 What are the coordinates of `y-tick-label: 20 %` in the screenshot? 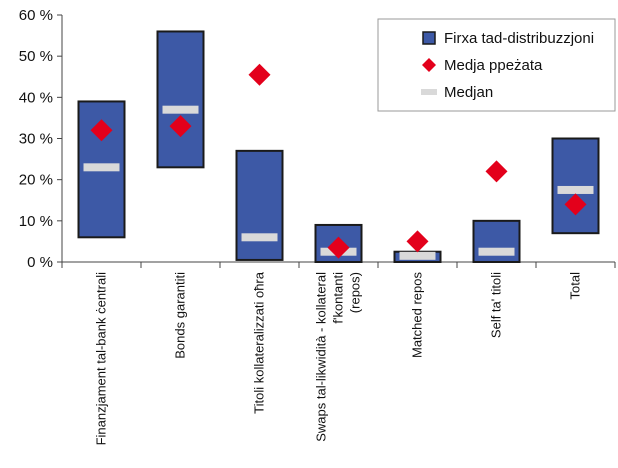 It's located at (36, 180).